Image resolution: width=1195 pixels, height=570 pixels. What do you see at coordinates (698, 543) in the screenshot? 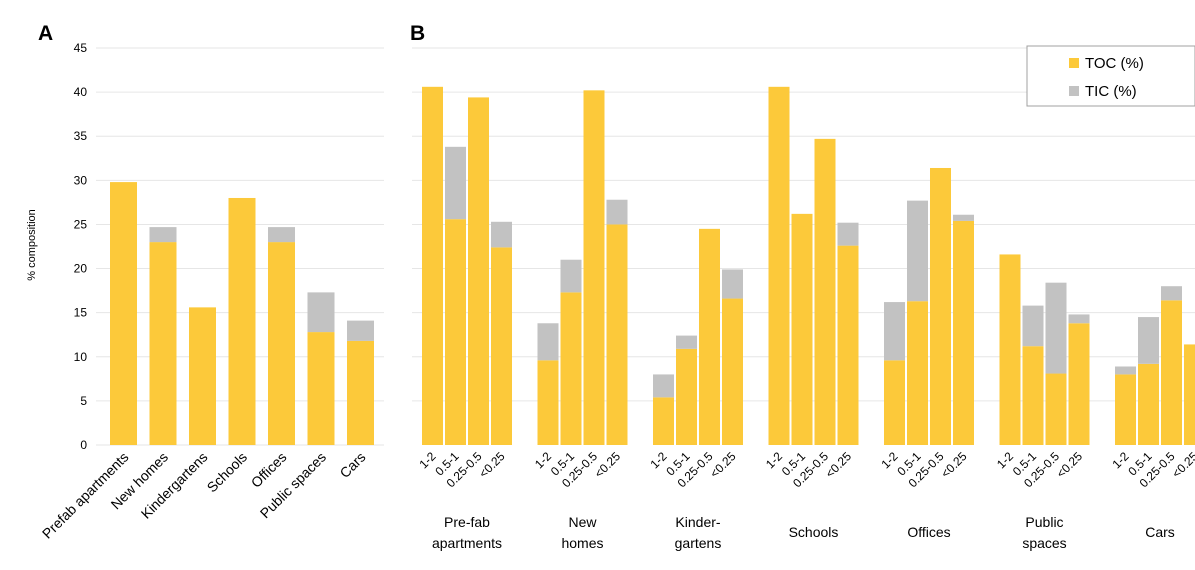
I see `panel-b-group-label: gartens` at bounding box center [698, 543].